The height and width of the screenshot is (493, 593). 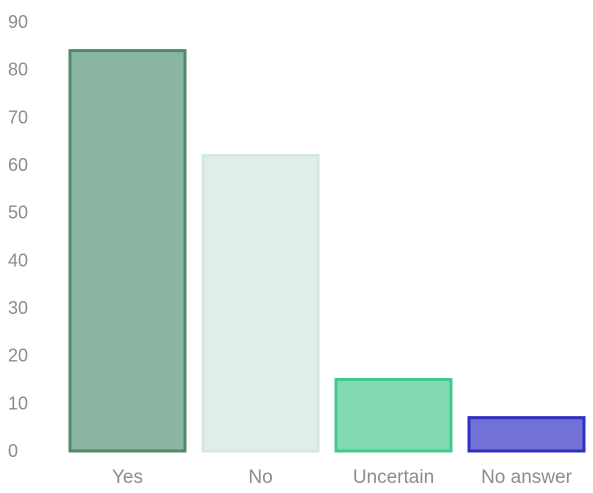 What do you see at coordinates (526, 477) in the screenshot?
I see `x-tick-label: No answer` at bounding box center [526, 477].